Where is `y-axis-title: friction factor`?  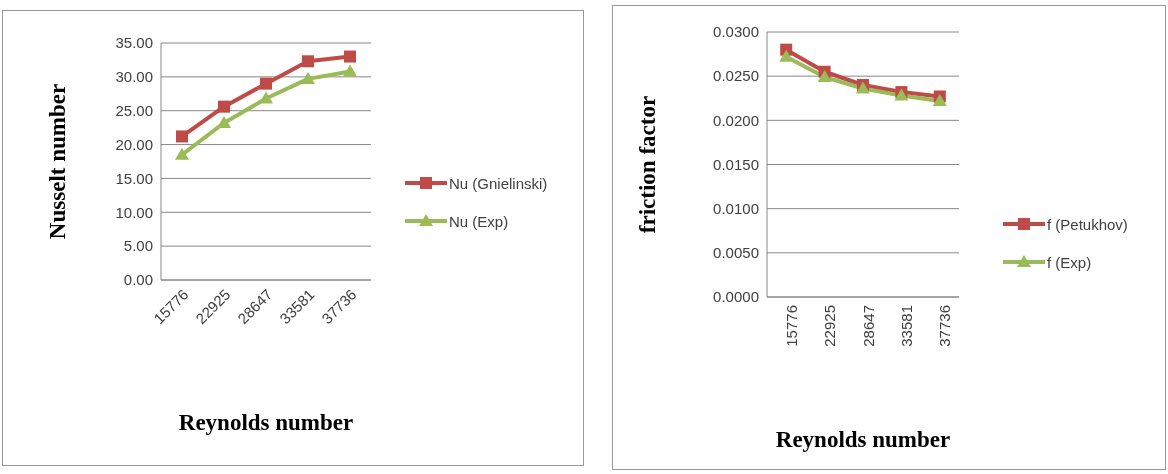
y-axis-title: friction factor is located at coordinates (648, 164).